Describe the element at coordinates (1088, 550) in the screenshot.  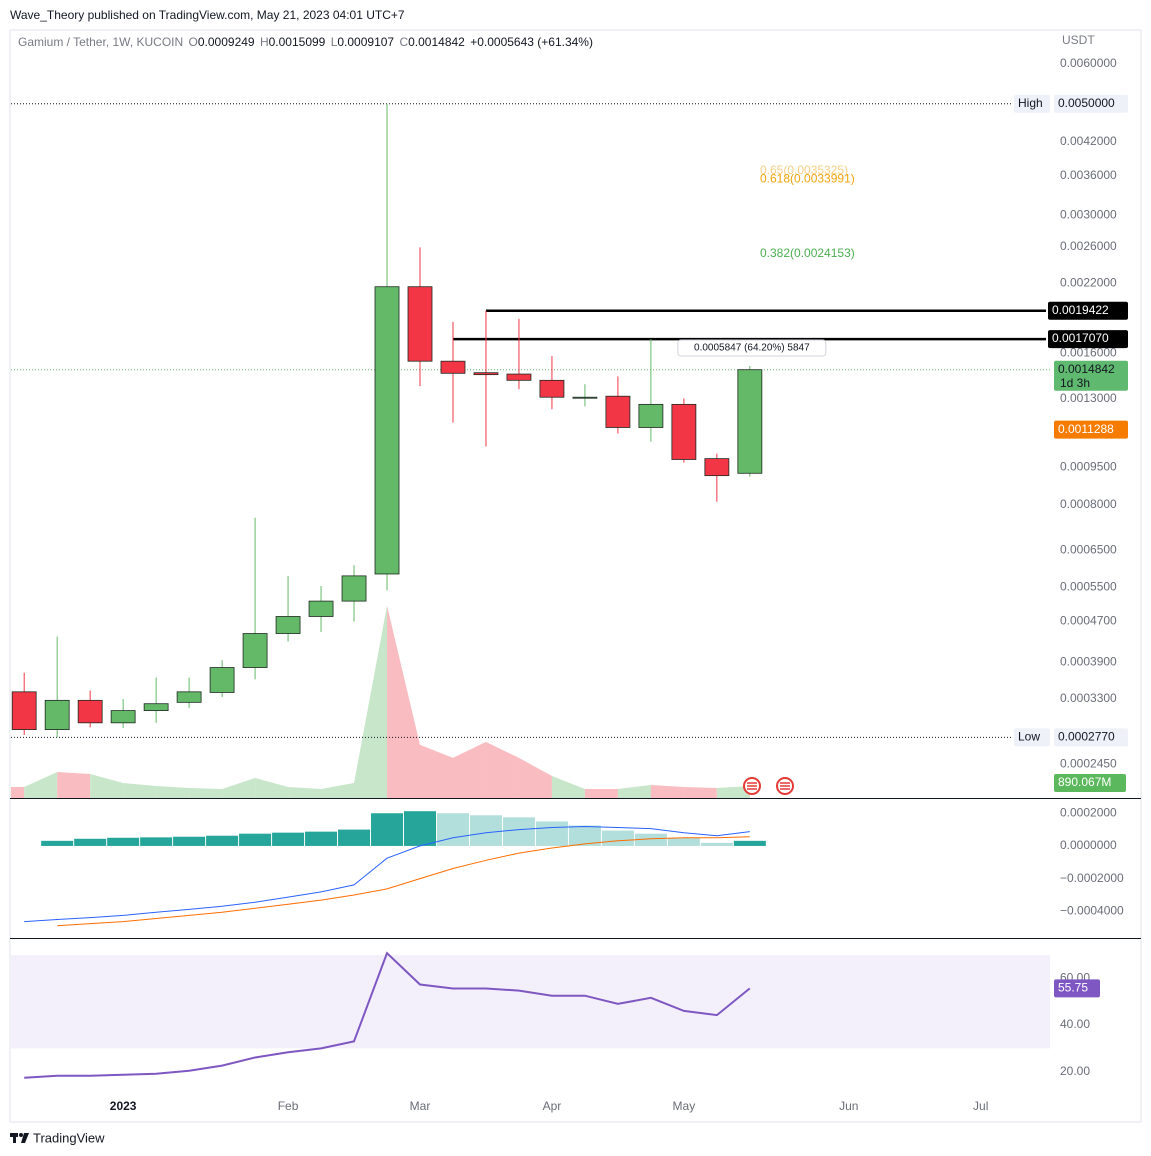
I see `y-tick-label: 0.0006500` at that location.